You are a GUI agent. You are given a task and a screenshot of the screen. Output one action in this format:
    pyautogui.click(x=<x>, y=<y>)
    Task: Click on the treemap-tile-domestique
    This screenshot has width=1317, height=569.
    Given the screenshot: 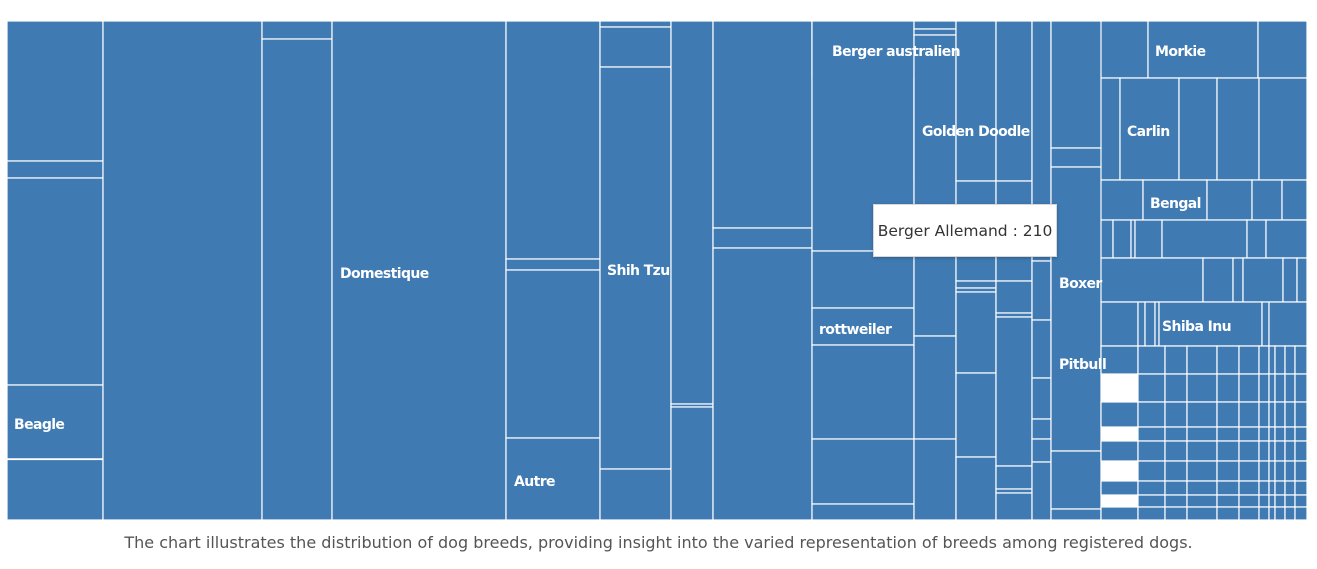 What is the action you would take?
    pyautogui.click(x=419, y=270)
    